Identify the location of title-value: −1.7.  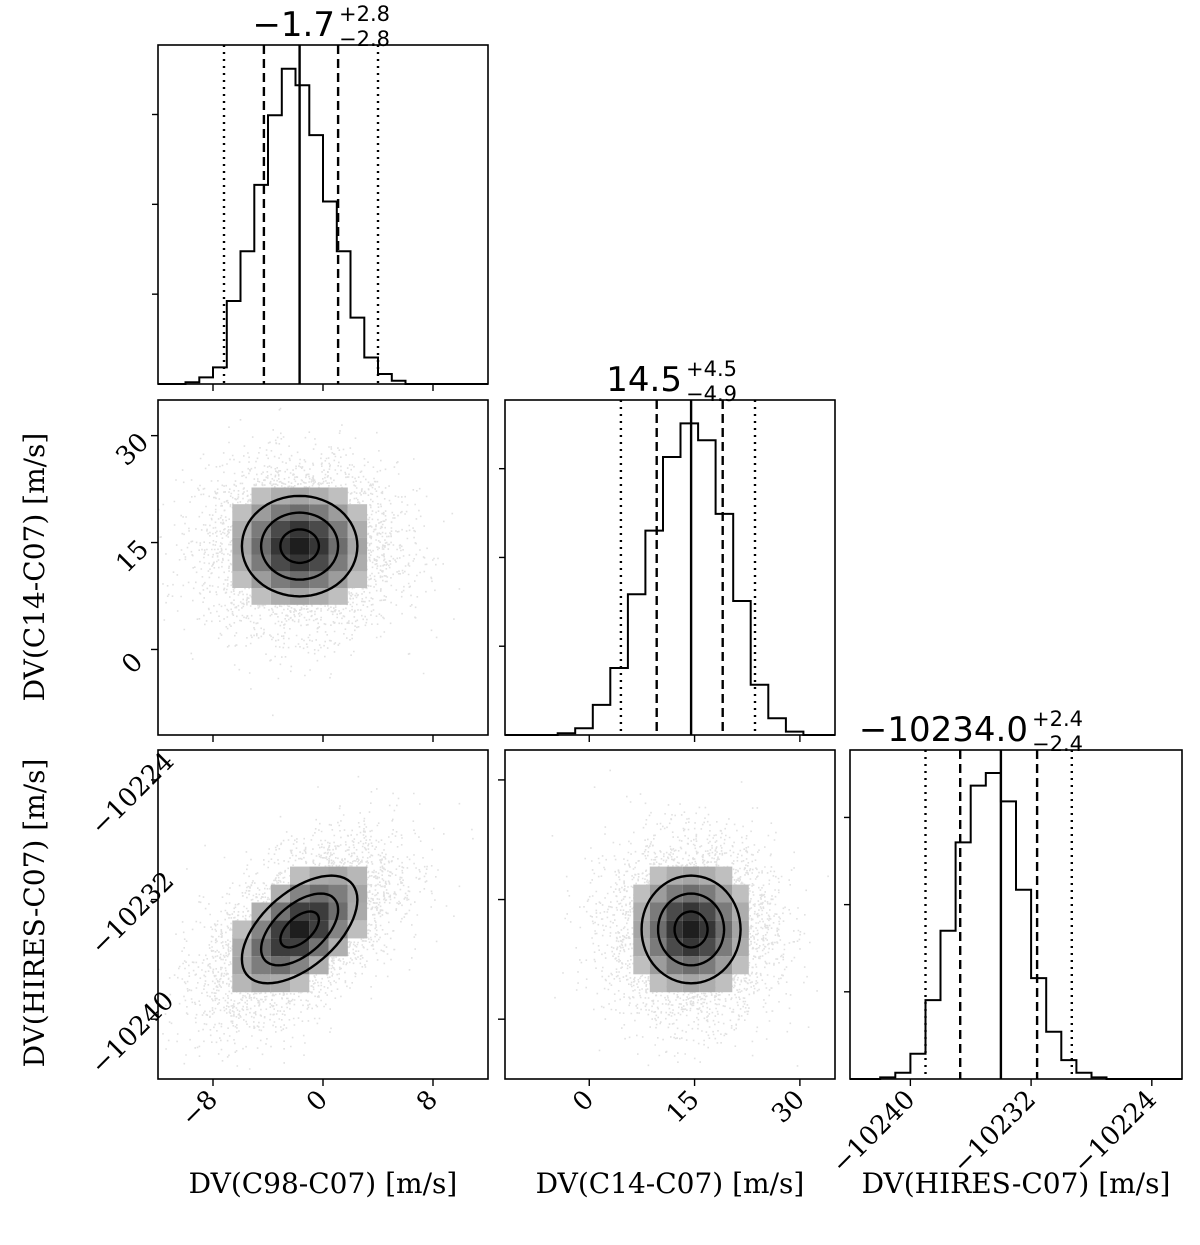
(293, 25).